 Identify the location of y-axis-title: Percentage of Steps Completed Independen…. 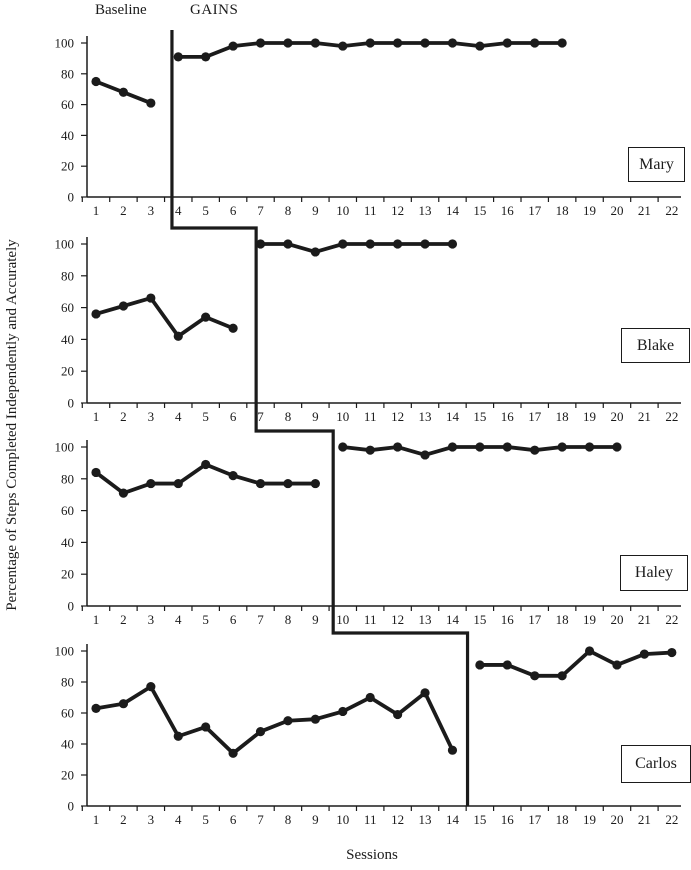
(12, 425).